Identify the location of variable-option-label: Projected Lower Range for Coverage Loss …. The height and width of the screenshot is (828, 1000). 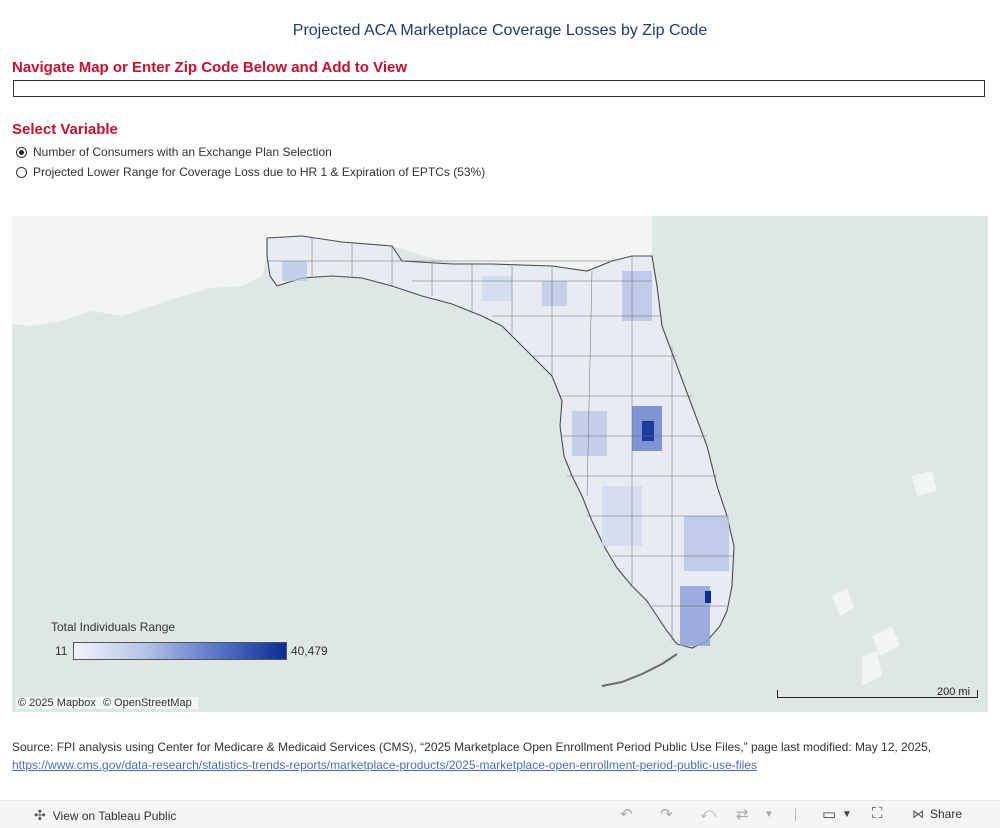
(259, 172).